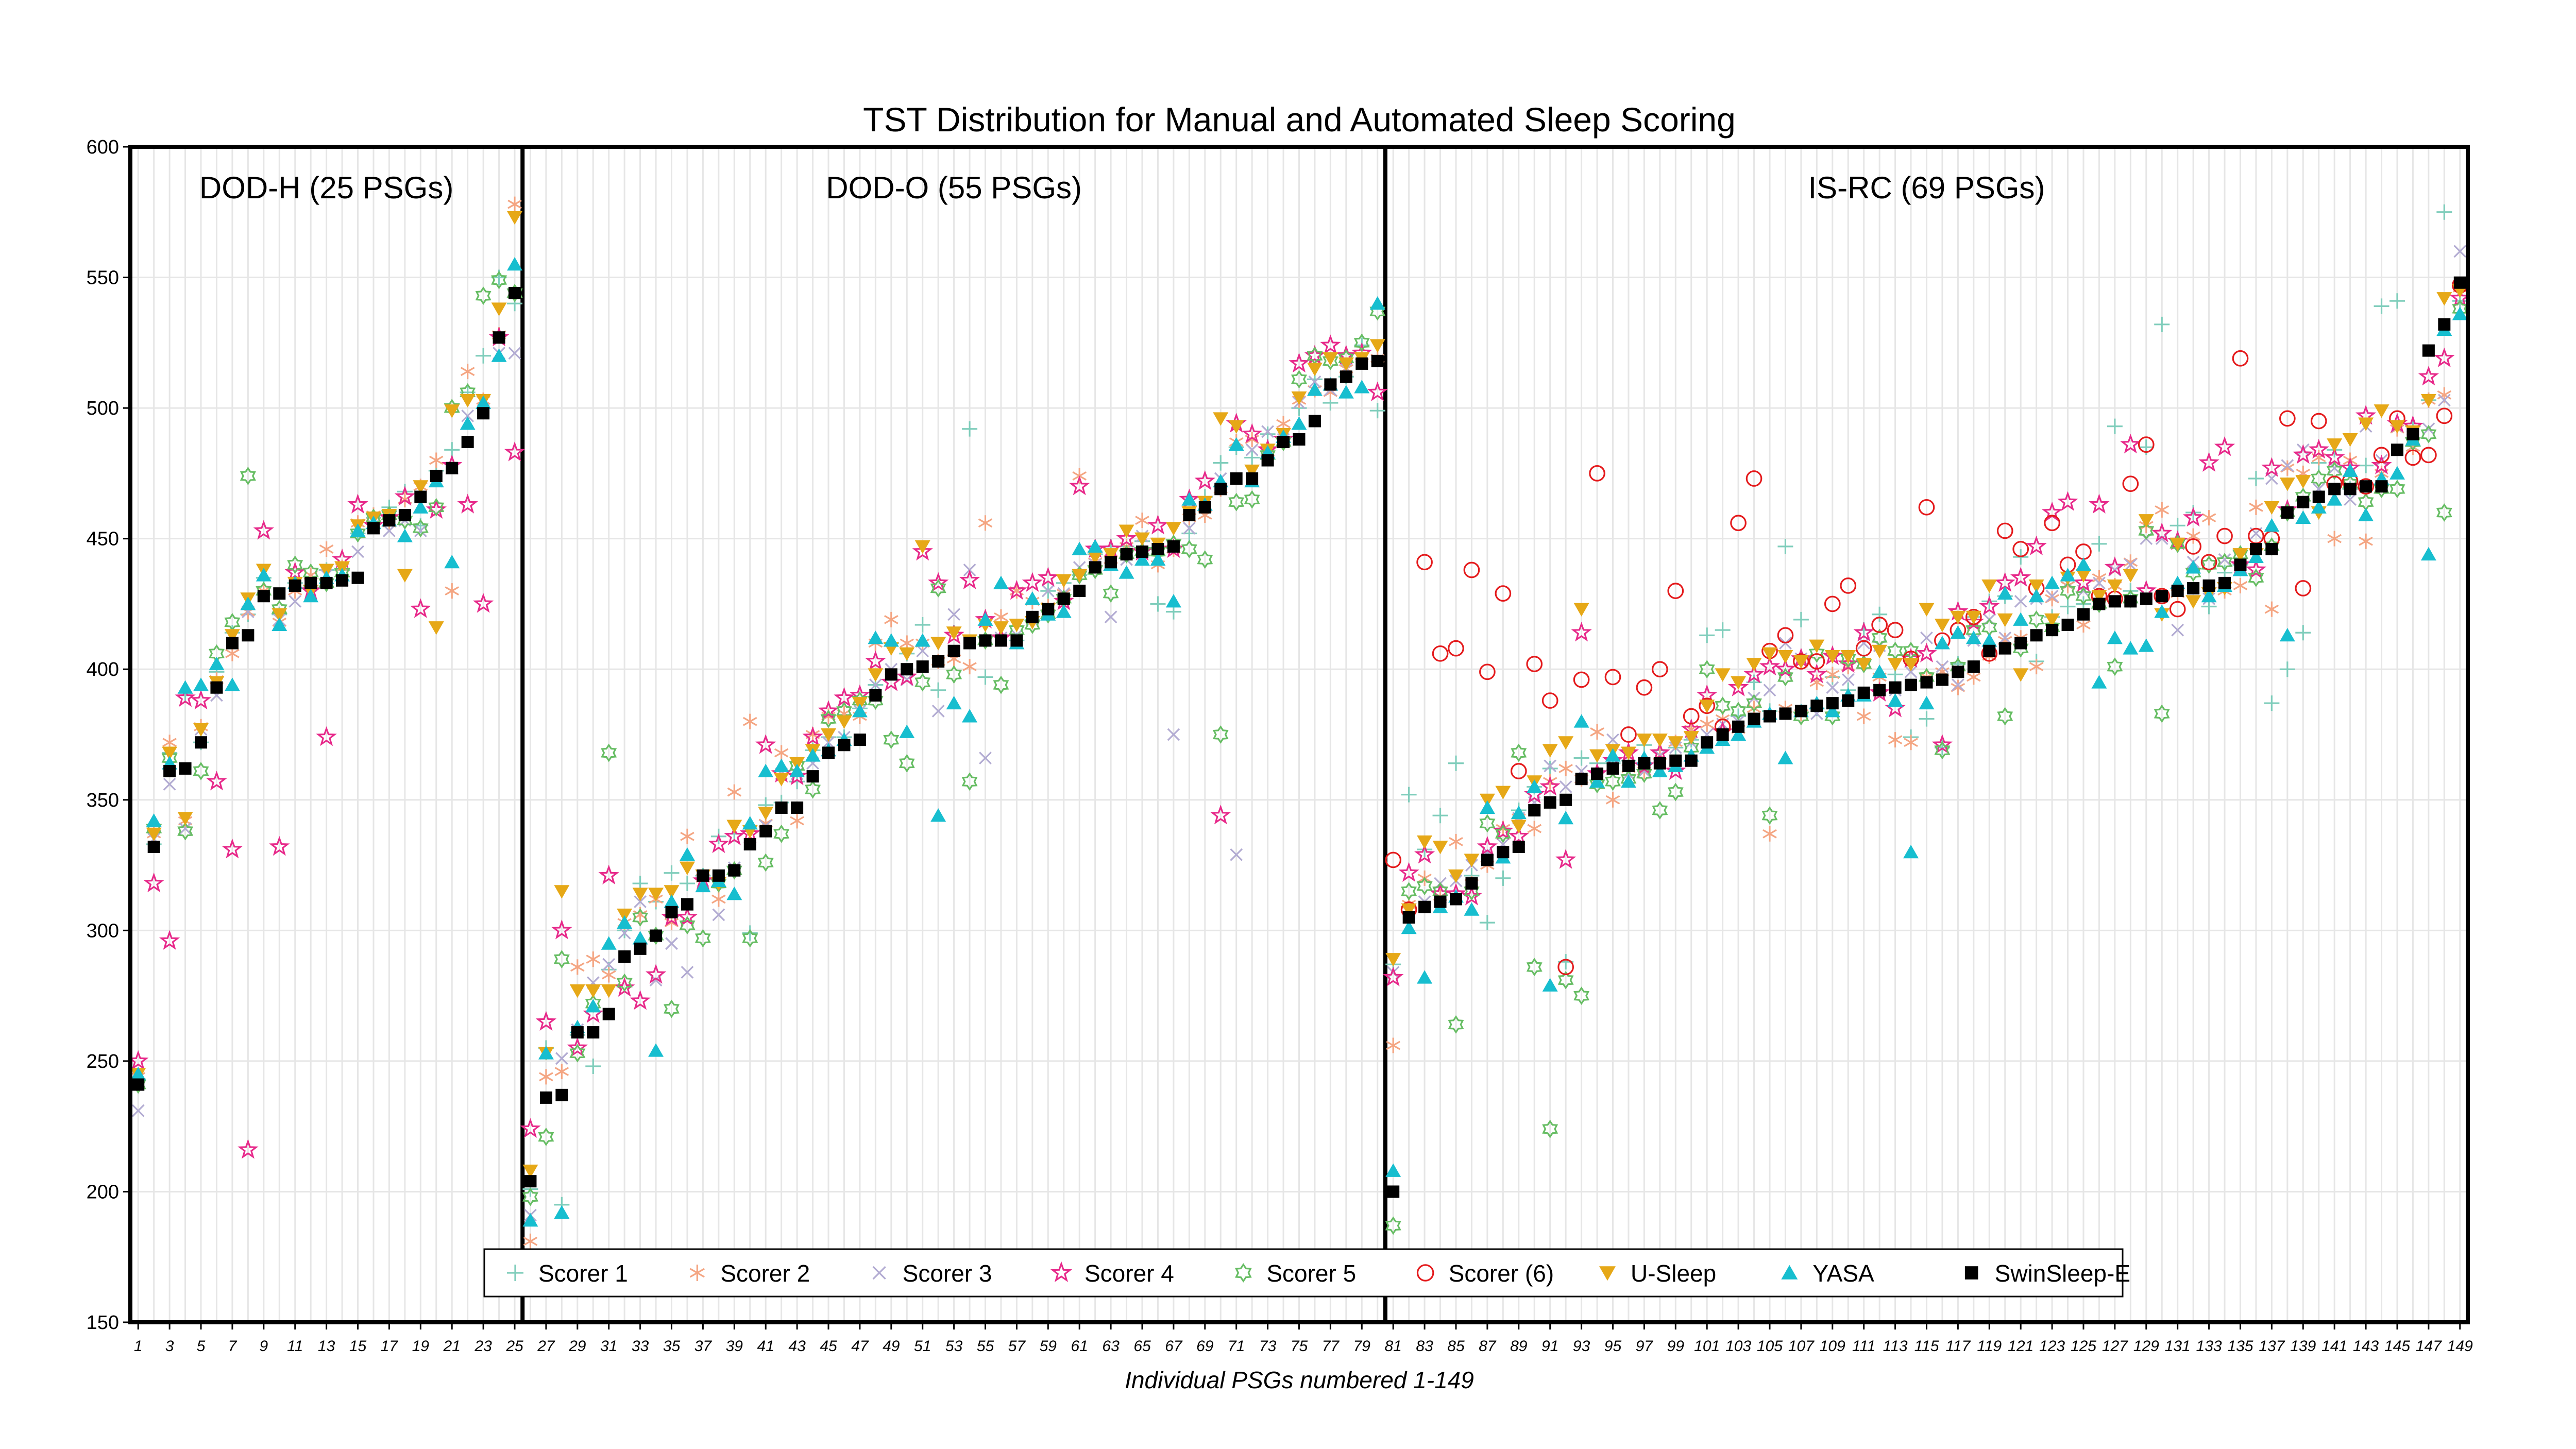 This screenshot has height=1449, width=2576. Describe the element at coordinates (1607, 1274) in the screenshot. I see `legend-marker` at that location.